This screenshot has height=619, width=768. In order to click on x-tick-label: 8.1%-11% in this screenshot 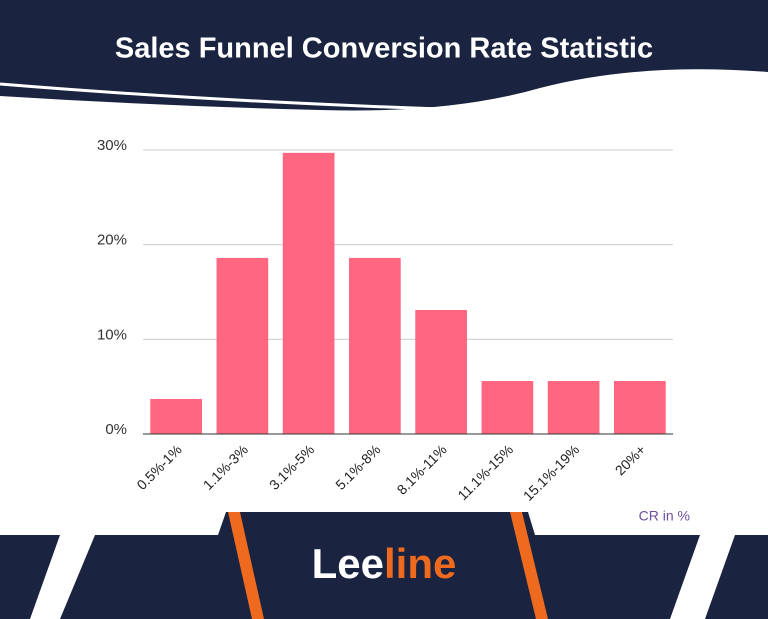, I will do `click(422, 469)`.